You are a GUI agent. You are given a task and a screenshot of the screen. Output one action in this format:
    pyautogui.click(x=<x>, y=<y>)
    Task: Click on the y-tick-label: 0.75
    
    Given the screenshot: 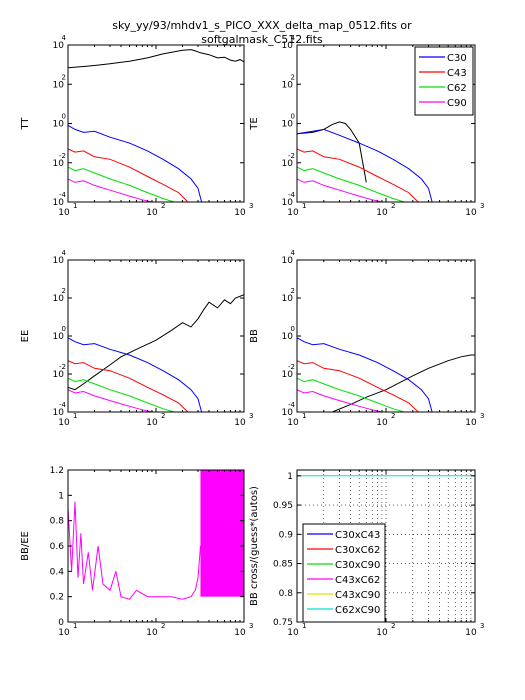 What is the action you would take?
    pyautogui.click(x=283, y=623)
    